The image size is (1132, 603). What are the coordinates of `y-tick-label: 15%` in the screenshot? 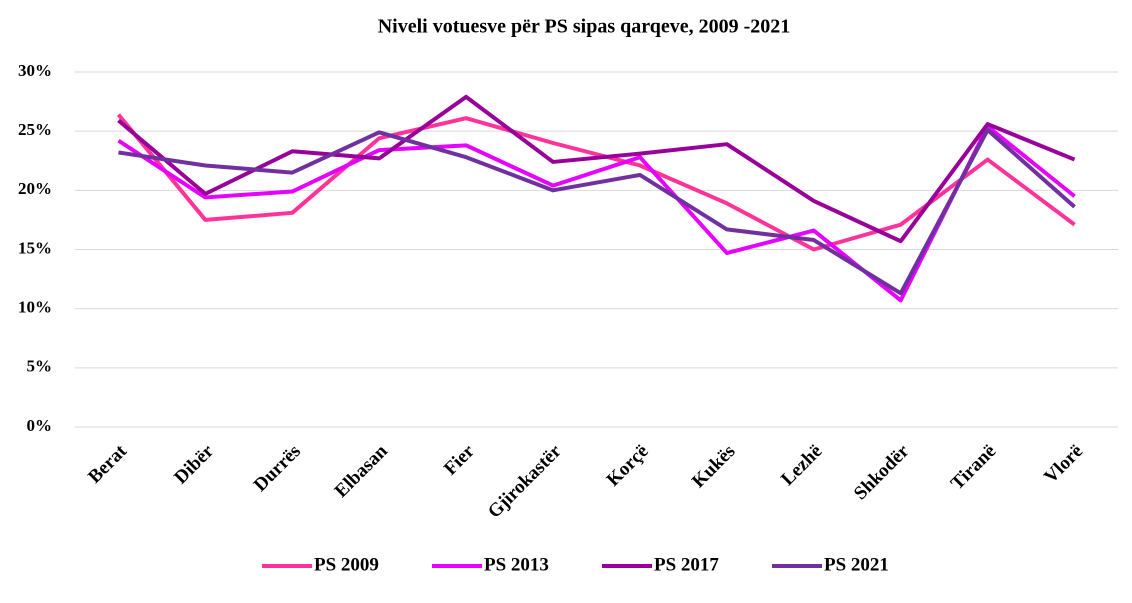 It's located at (35, 247).